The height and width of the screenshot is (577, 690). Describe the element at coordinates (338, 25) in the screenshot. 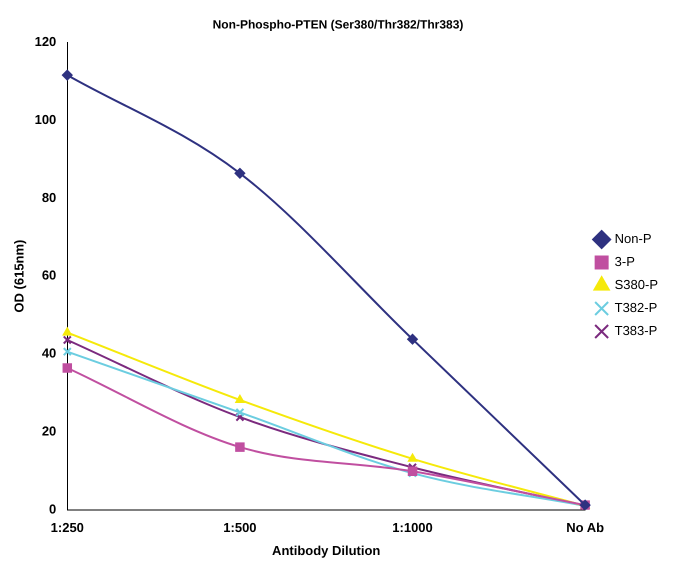

I see `chart-title: Non-Phospho-PTEN (Ser380/Thr382/Thr383)` at that location.